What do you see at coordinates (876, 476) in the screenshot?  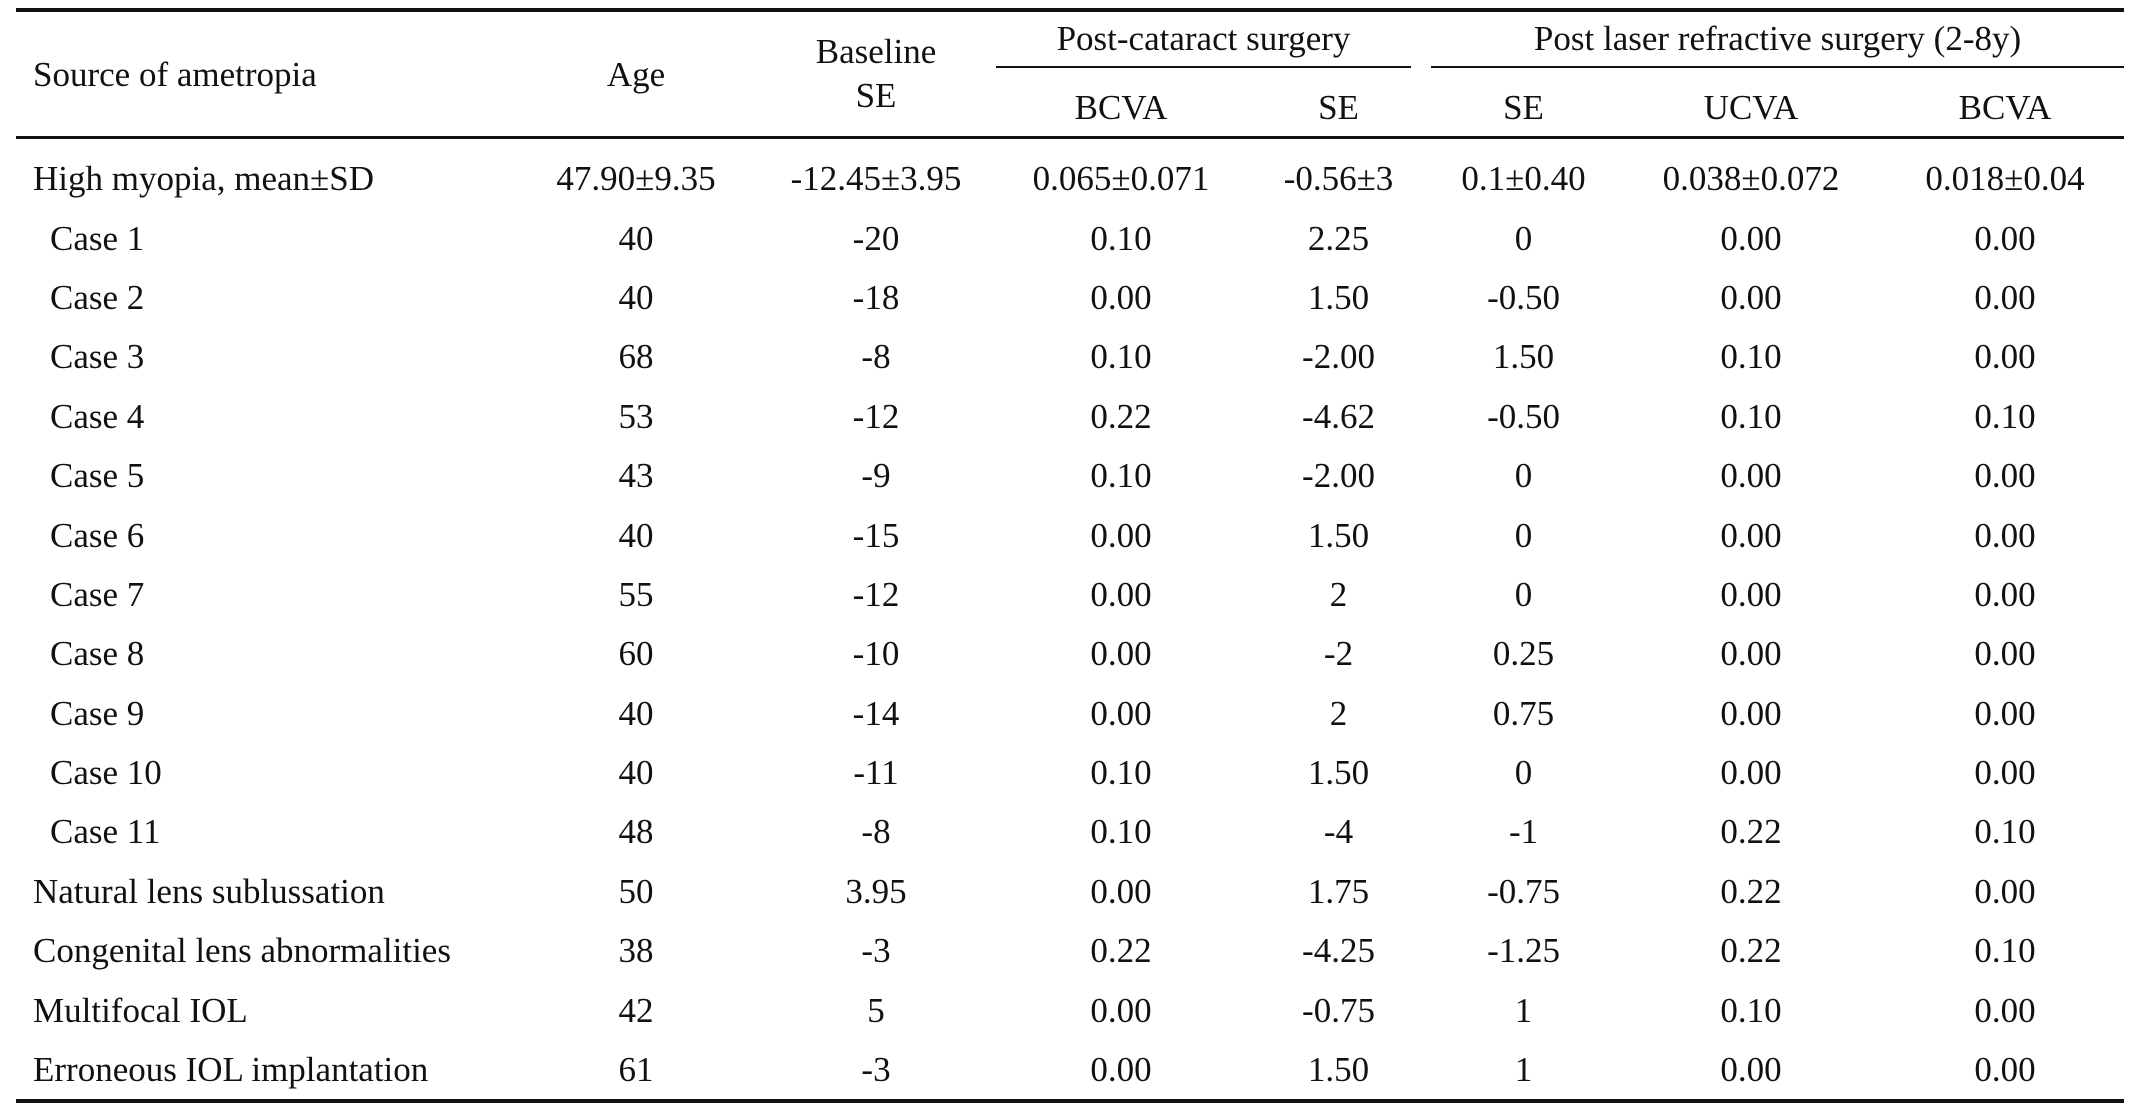 I see `cell-baseline-se: -9` at bounding box center [876, 476].